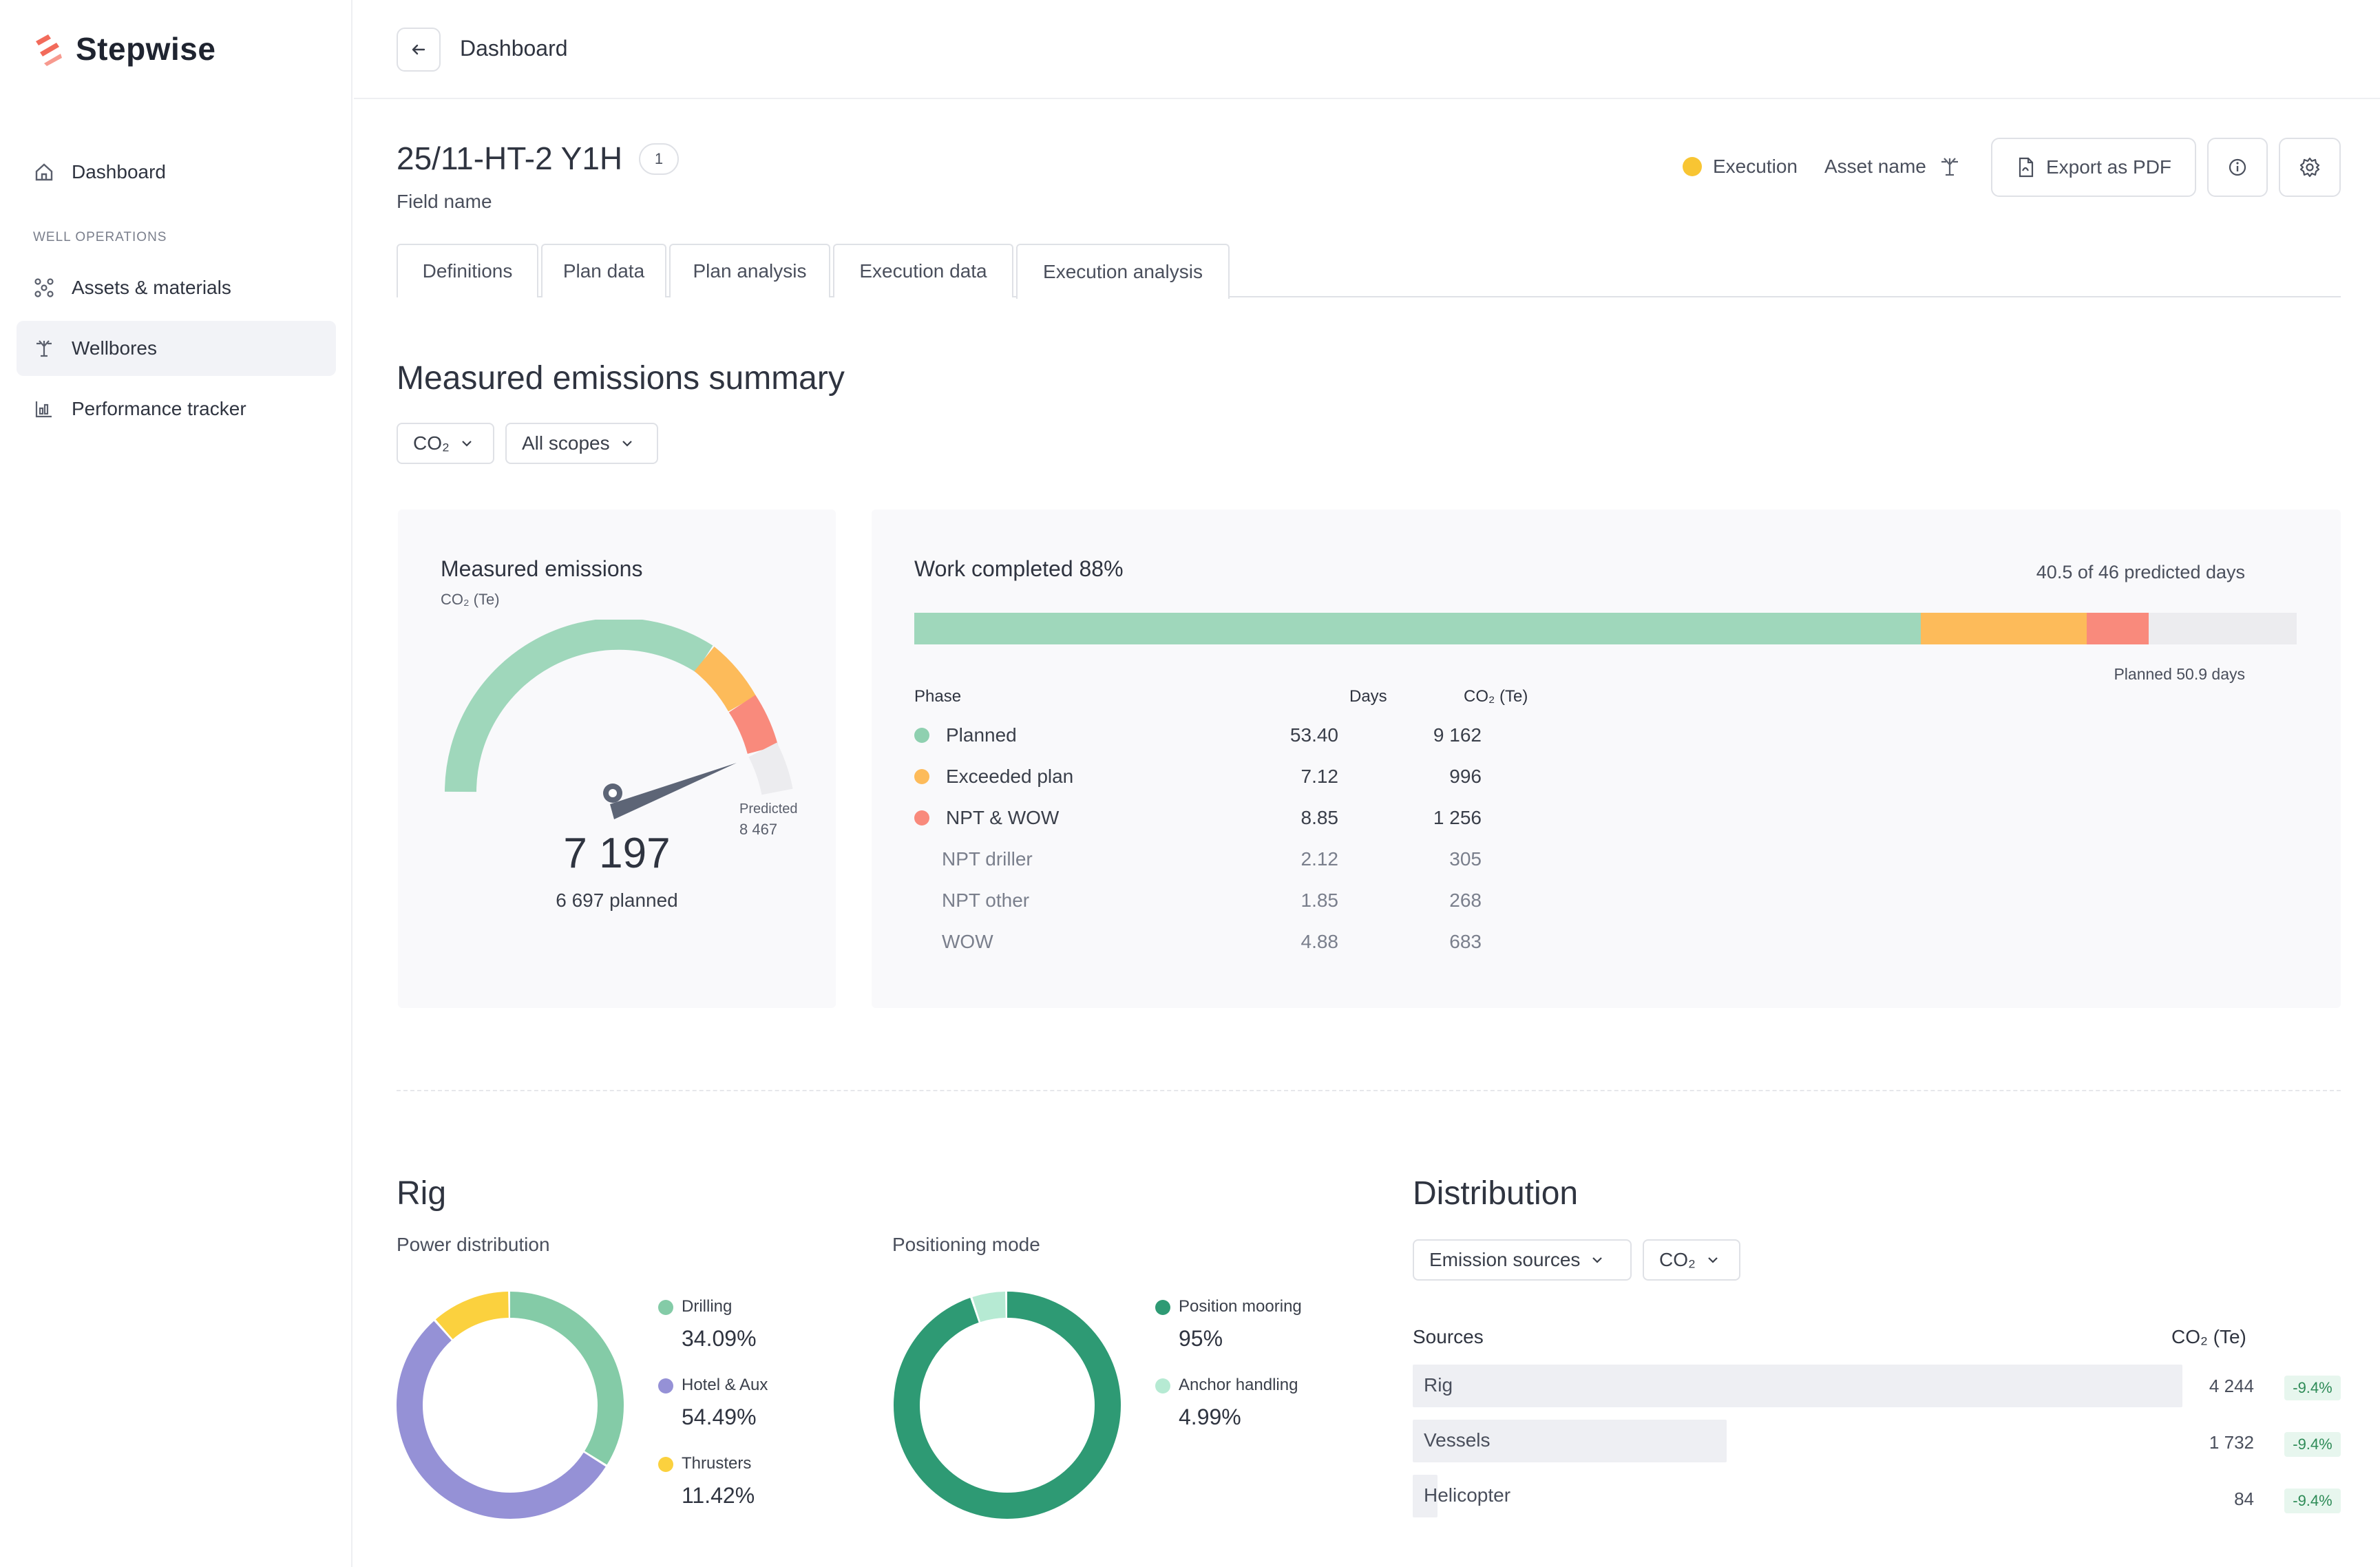 The image size is (2380, 1567). Describe the element at coordinates (1496, 1193) in the screenshot. I see `distribution-title: Distribution` at that location.